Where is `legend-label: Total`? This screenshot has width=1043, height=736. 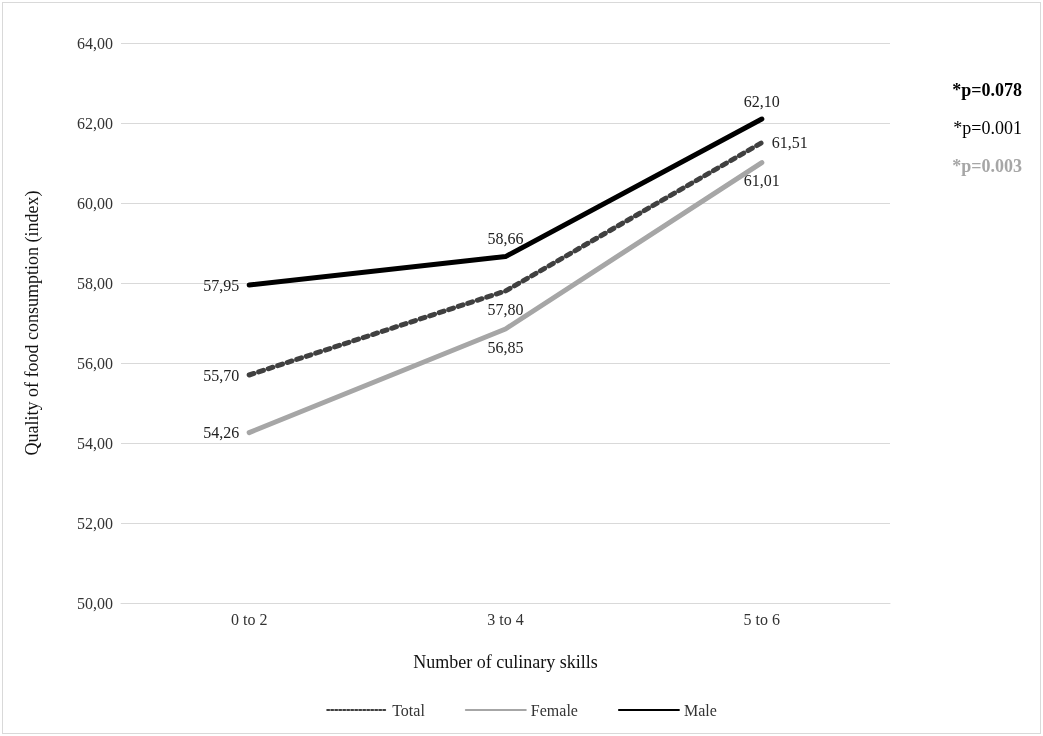 legend-label: Total is located at coordinates (409, 710).